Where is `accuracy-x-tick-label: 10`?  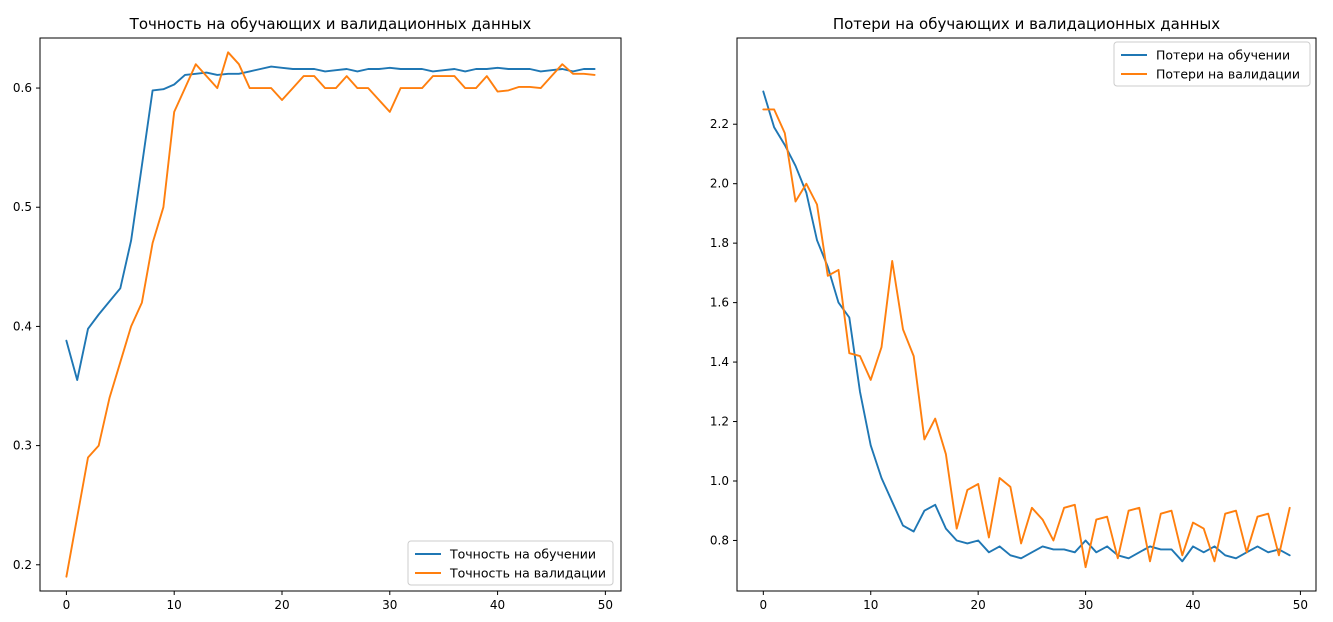
accuracy-x-tick-label: 10 is located at coordinates (174, 605).